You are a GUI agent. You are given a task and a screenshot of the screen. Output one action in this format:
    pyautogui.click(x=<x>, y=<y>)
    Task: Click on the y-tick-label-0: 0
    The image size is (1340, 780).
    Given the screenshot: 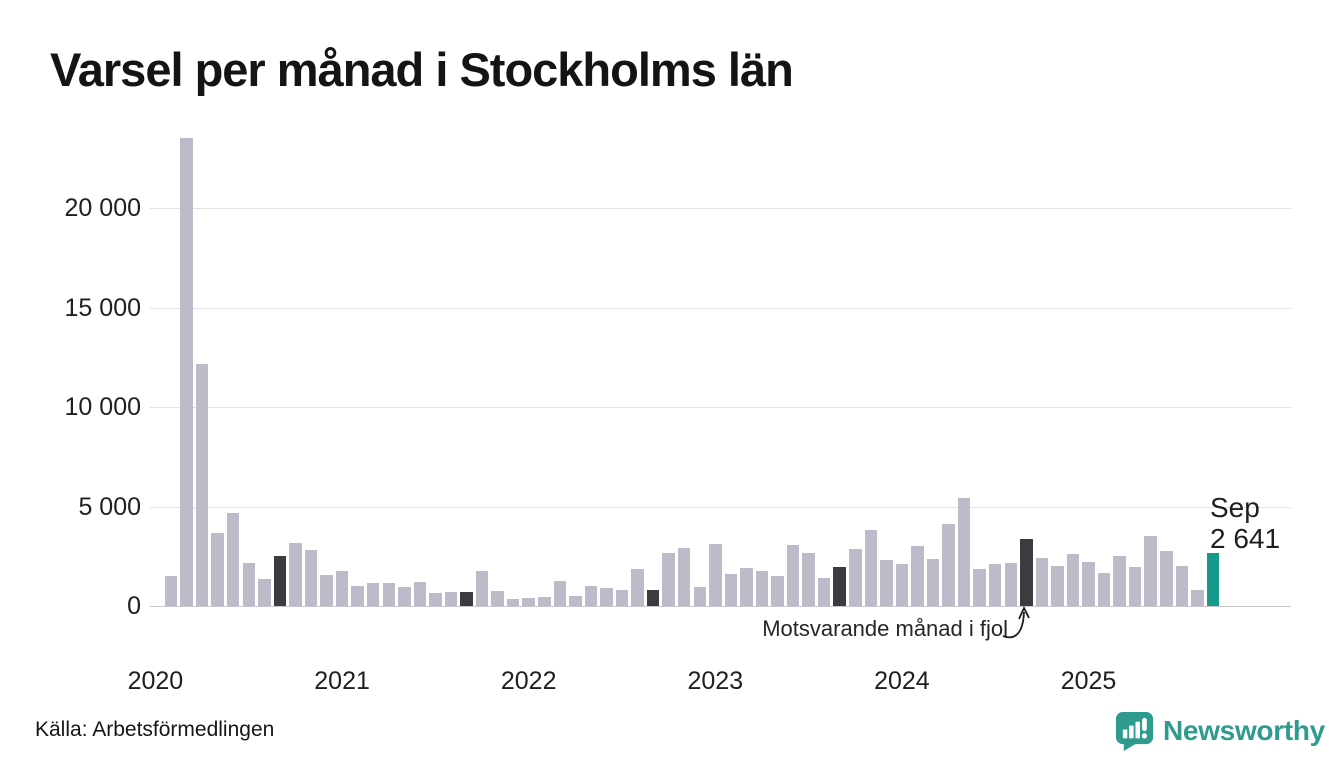 What is the action you would take?
    pyautogui.click(x=134, y=606)
    